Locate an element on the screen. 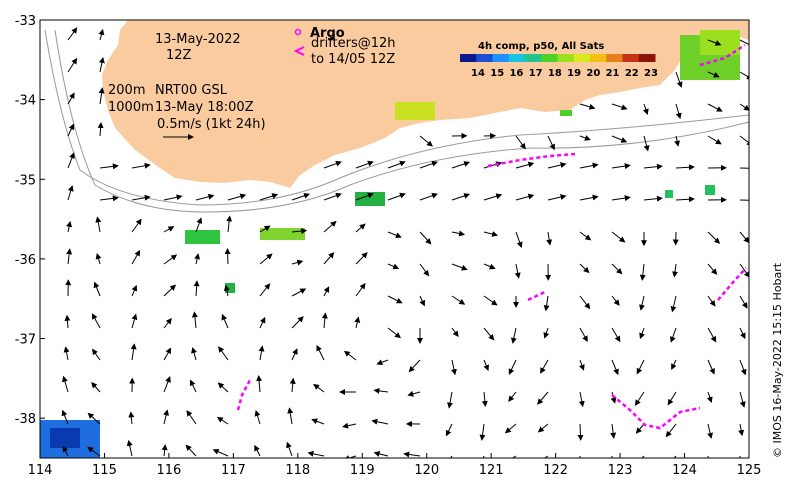  x-tick-label: 117 is located at coordinates (233, 470).